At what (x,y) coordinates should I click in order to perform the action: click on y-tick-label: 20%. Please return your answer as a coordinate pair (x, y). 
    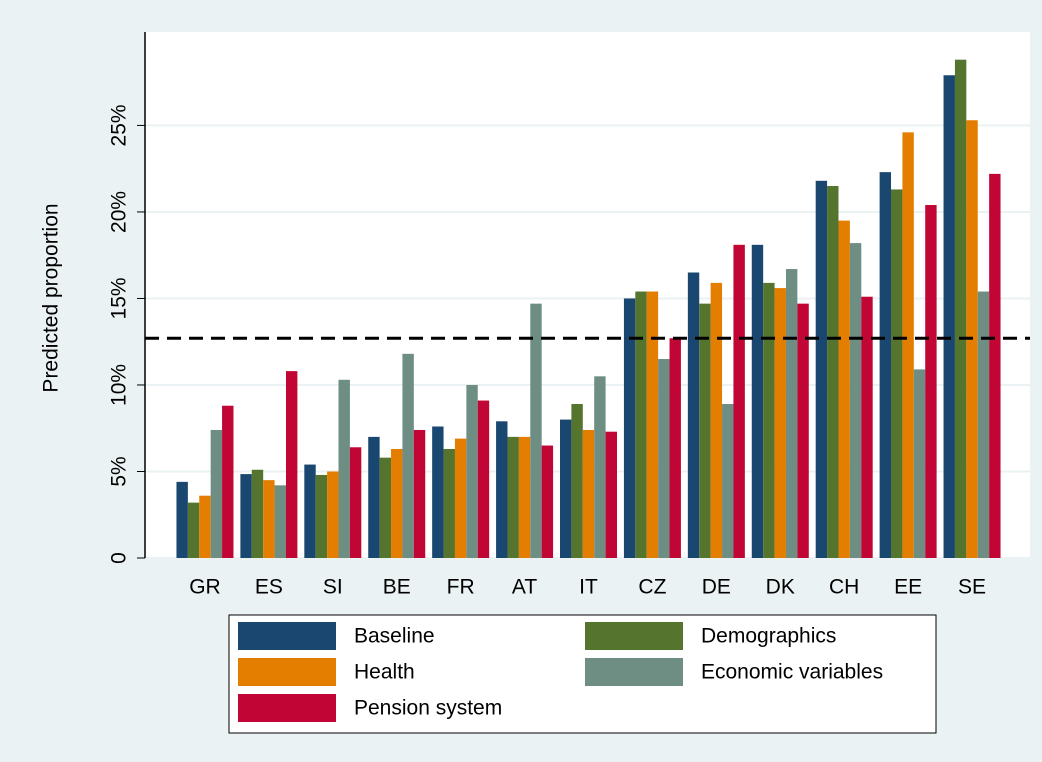
    Looking at the image, I should click on (119, 212).